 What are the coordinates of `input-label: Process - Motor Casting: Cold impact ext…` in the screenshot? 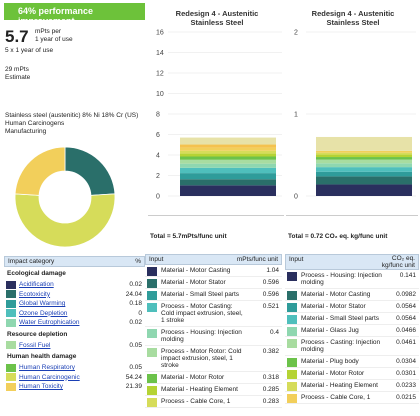 It's located at (202, 313).